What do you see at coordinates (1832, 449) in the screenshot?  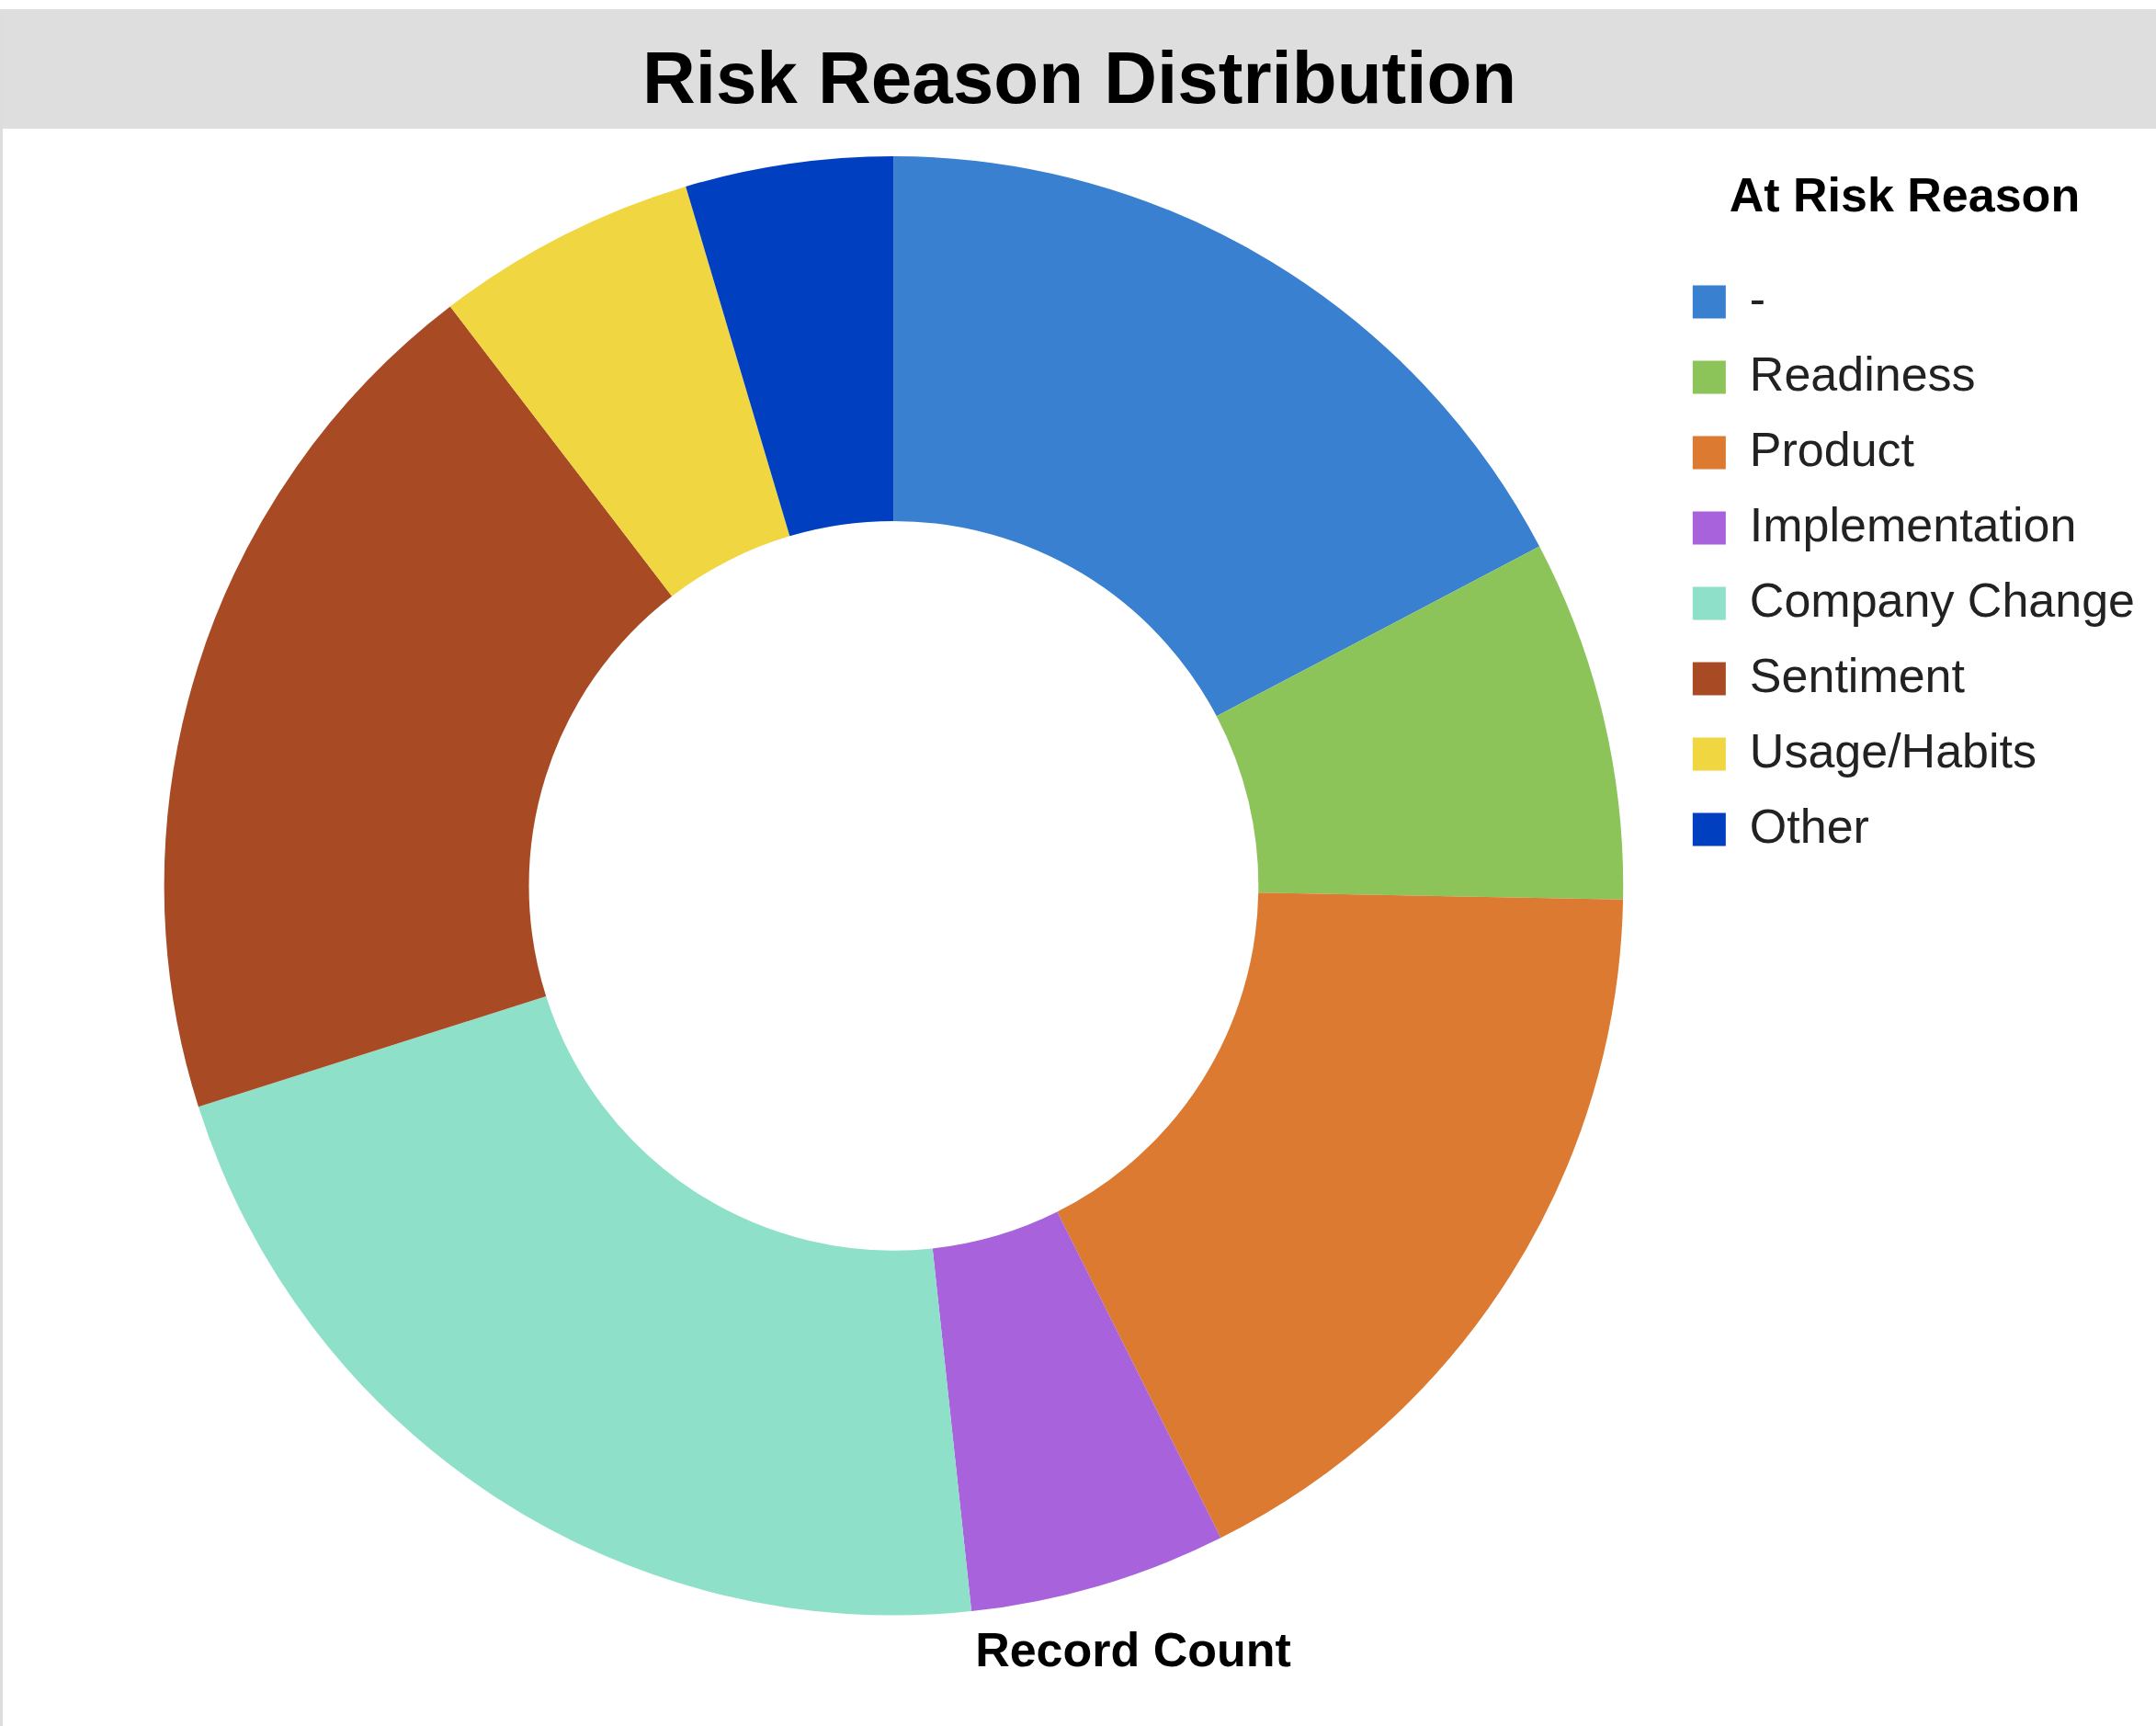 I see `legend-label: Product` at bounding box center [1832, 449].